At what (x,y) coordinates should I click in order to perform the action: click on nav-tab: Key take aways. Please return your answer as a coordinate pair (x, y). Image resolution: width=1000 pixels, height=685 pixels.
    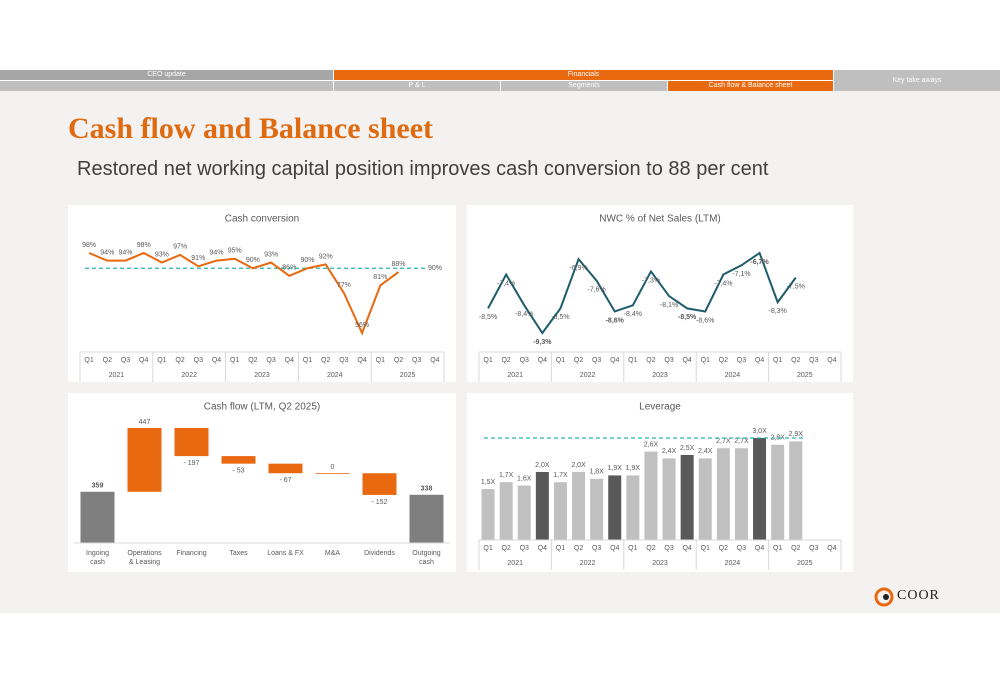
    Looking at the image, I should click on (917, 80).